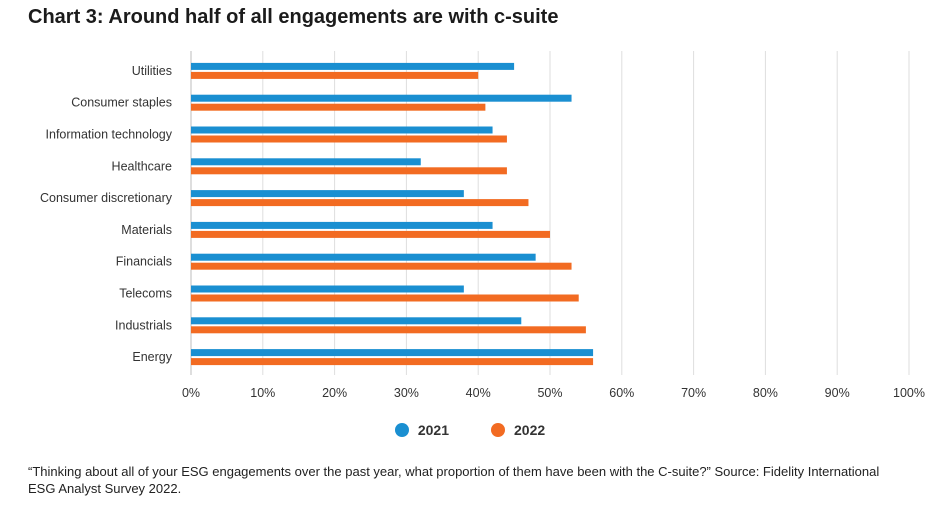 This screenshot has width=940, height=523. I want to click on category-label: Healthcare, so click(142, 166).